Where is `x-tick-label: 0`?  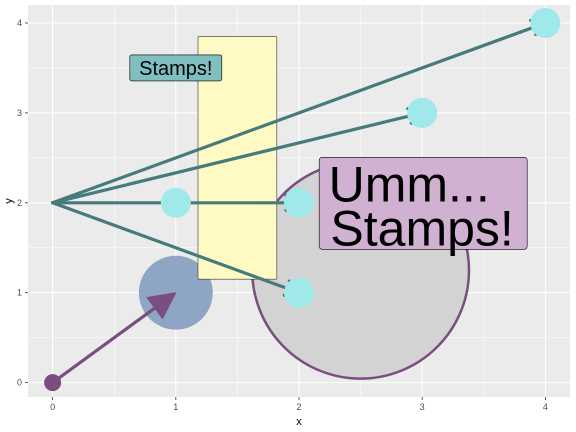 x-tick-label: 0 is located at coordinates (52, 407).